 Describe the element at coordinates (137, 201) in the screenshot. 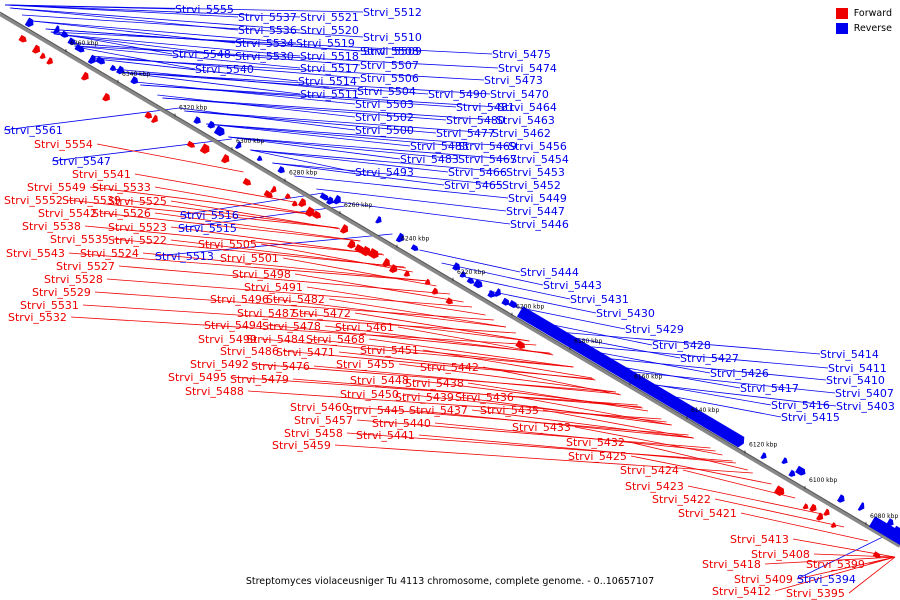

I see `gene-label: Strvi_5525` at that location.